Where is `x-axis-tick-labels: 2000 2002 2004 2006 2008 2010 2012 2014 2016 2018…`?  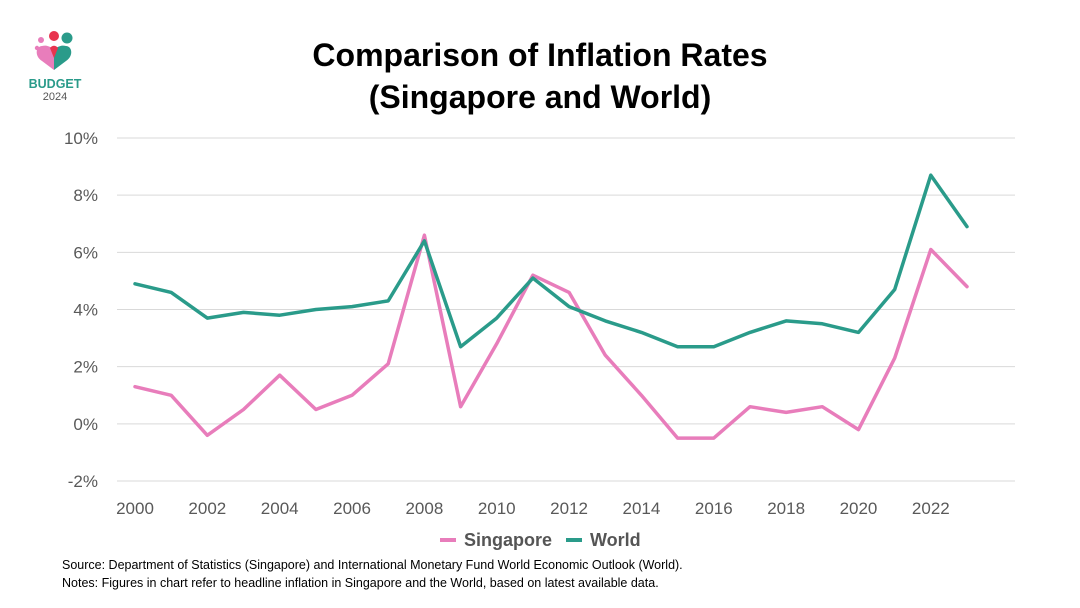 x-axis-tick-labels: 2000 2002 2004 2006 2008 2010 2012 2014 2016 2018… is located at coordinates (533, 508).